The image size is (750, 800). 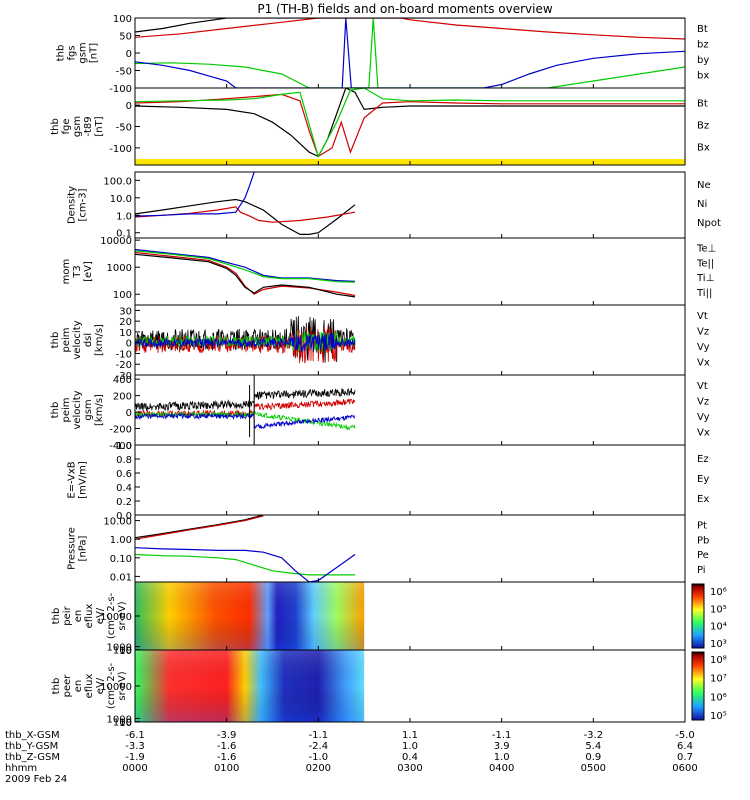 What do you see at coordinates (94, 53) in the screenshot?
I see `y-axis-label: [nT]` at bounding box center [94, 53].